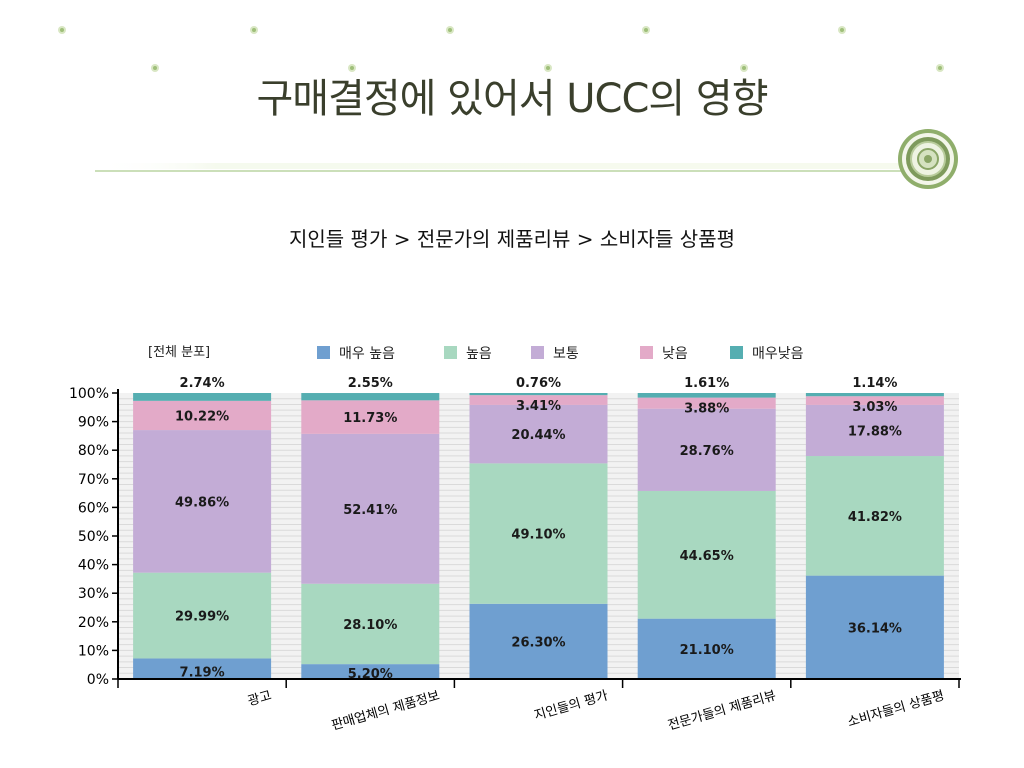 The image size is (1024, 768). Describe the element at coordinates (512, 99) in the screenshot. I see `page-title: 구매결정에 있어서 UCC의 영향` at that location.